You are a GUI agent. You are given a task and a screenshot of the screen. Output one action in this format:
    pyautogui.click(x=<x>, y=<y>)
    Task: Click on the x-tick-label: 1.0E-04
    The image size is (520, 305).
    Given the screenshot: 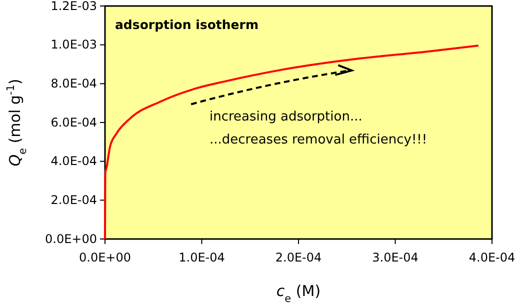 What is the action you would take?
    pyautogui.click(x=201, y=257)
    